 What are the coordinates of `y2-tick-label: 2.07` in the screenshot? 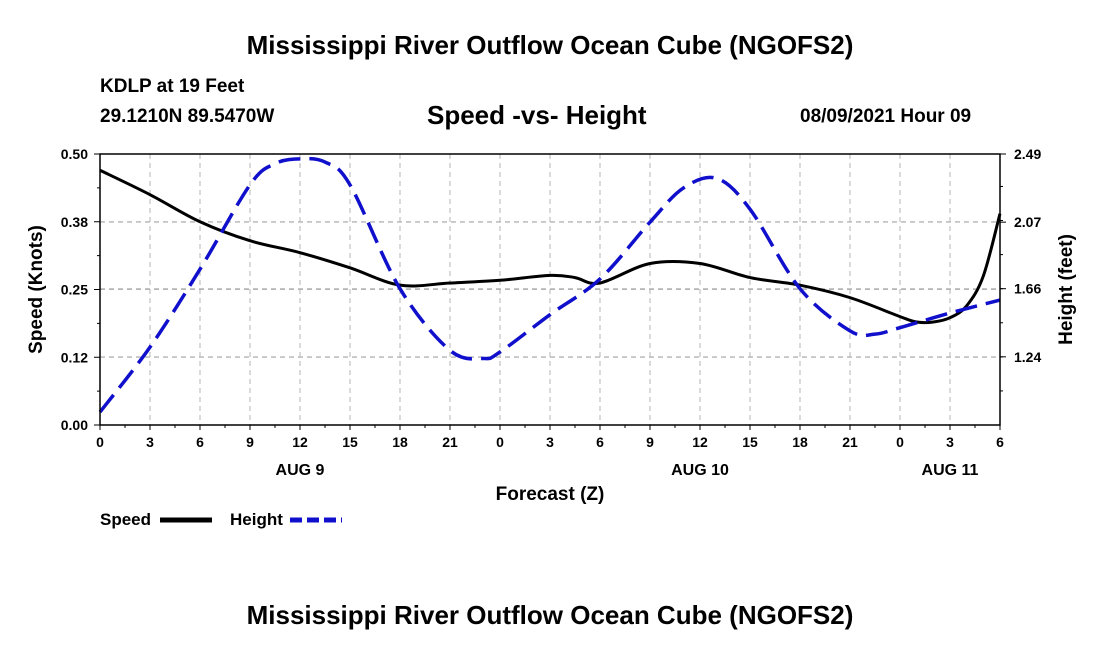 It's located at (1027, 222).